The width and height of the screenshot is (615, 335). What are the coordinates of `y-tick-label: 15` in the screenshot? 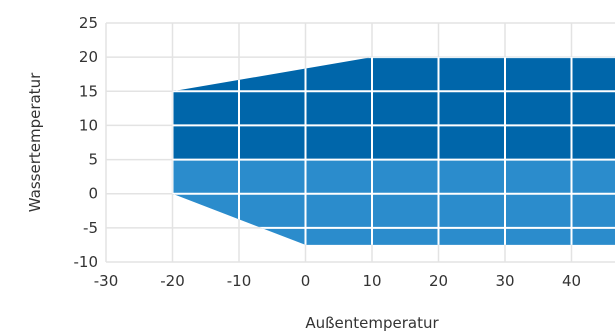 It's located at (88, 91).